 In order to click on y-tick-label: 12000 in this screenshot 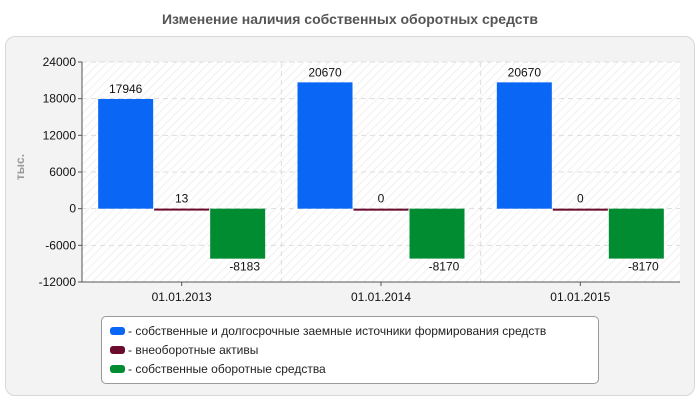, I will do `click(60, 135)`.